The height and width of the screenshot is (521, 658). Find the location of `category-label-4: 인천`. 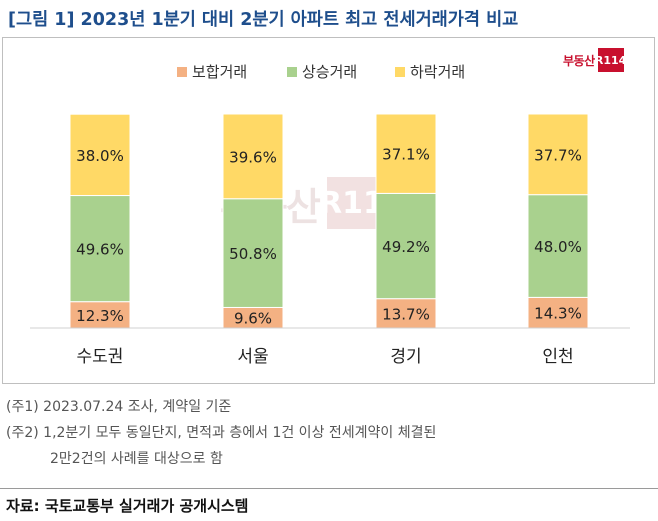

category-label-4: 인천 is located at coordinates (557, 357).